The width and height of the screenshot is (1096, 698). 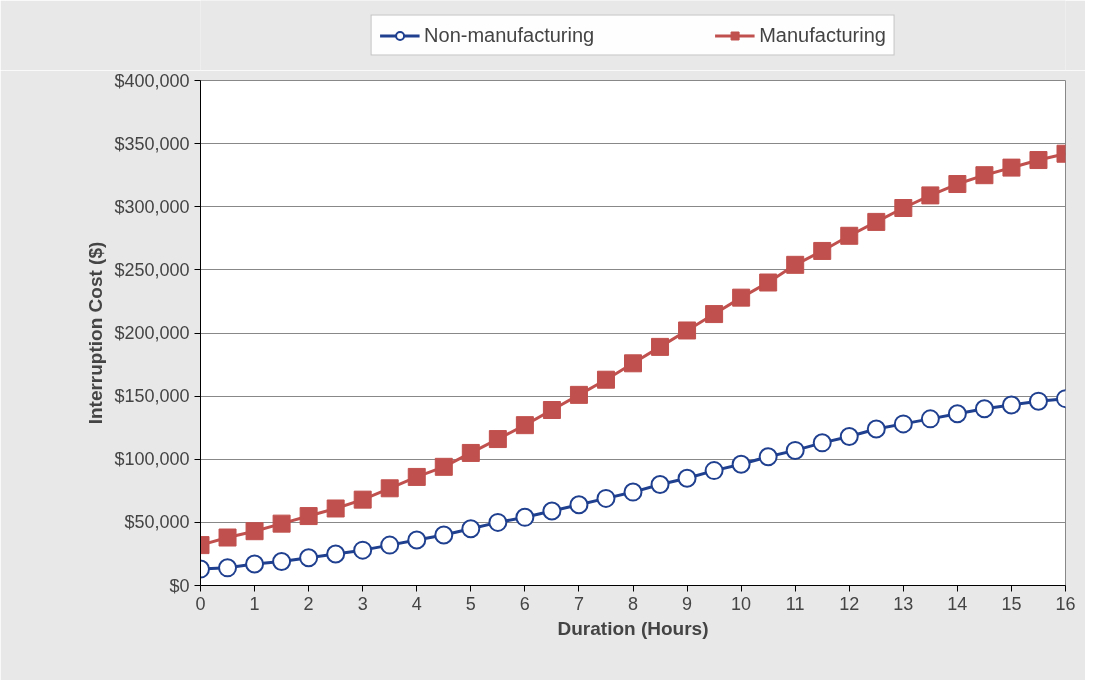 I want to click on y-tick-label: $250,000, so click(x=152, y=269).